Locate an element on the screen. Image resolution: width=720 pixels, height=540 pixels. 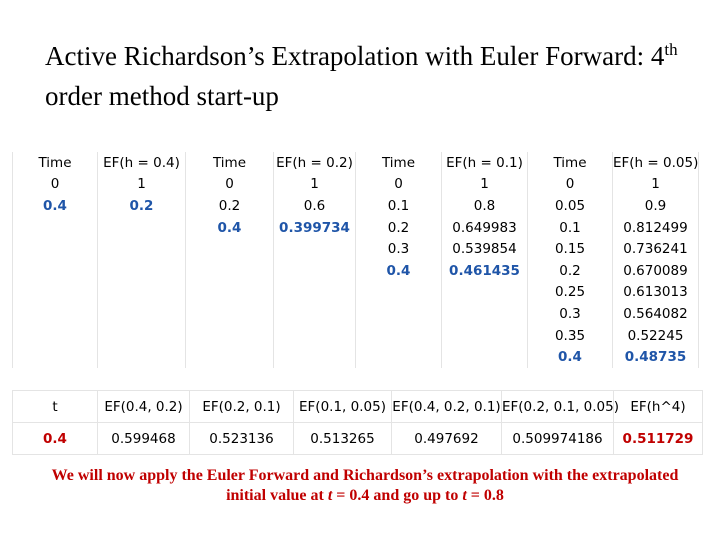
table-row: 0.35 0.52245 is located at coordinates (355, 335).